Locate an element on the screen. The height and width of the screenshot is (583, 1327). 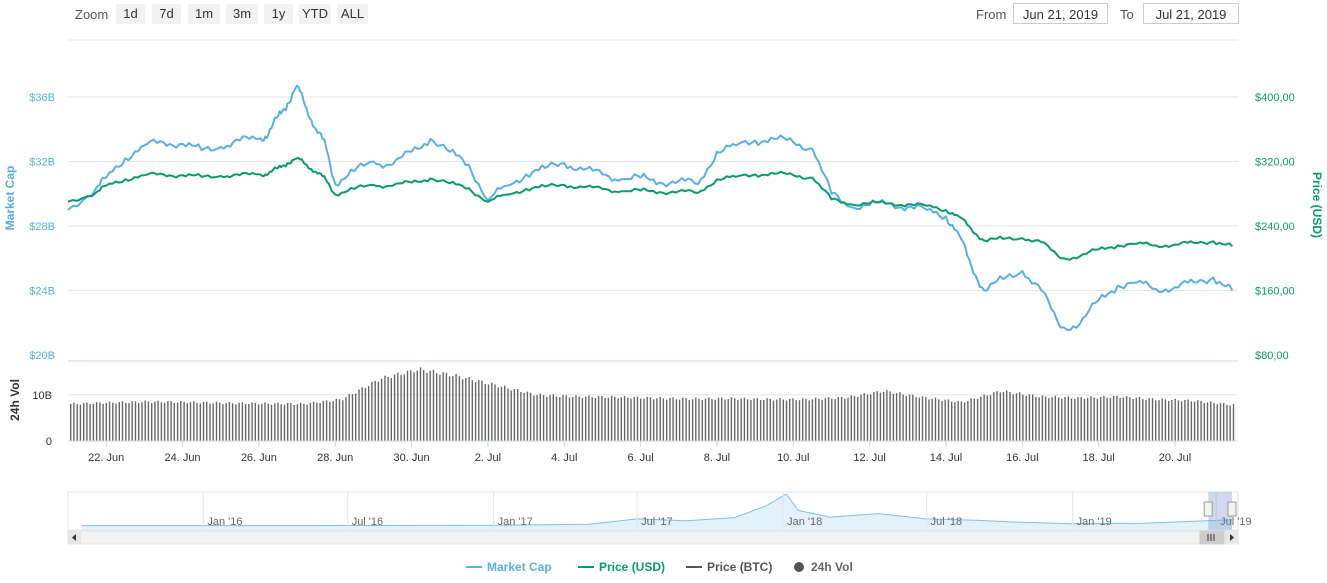
legend-item: Price (BTC) is located at coordinates (729, 567).